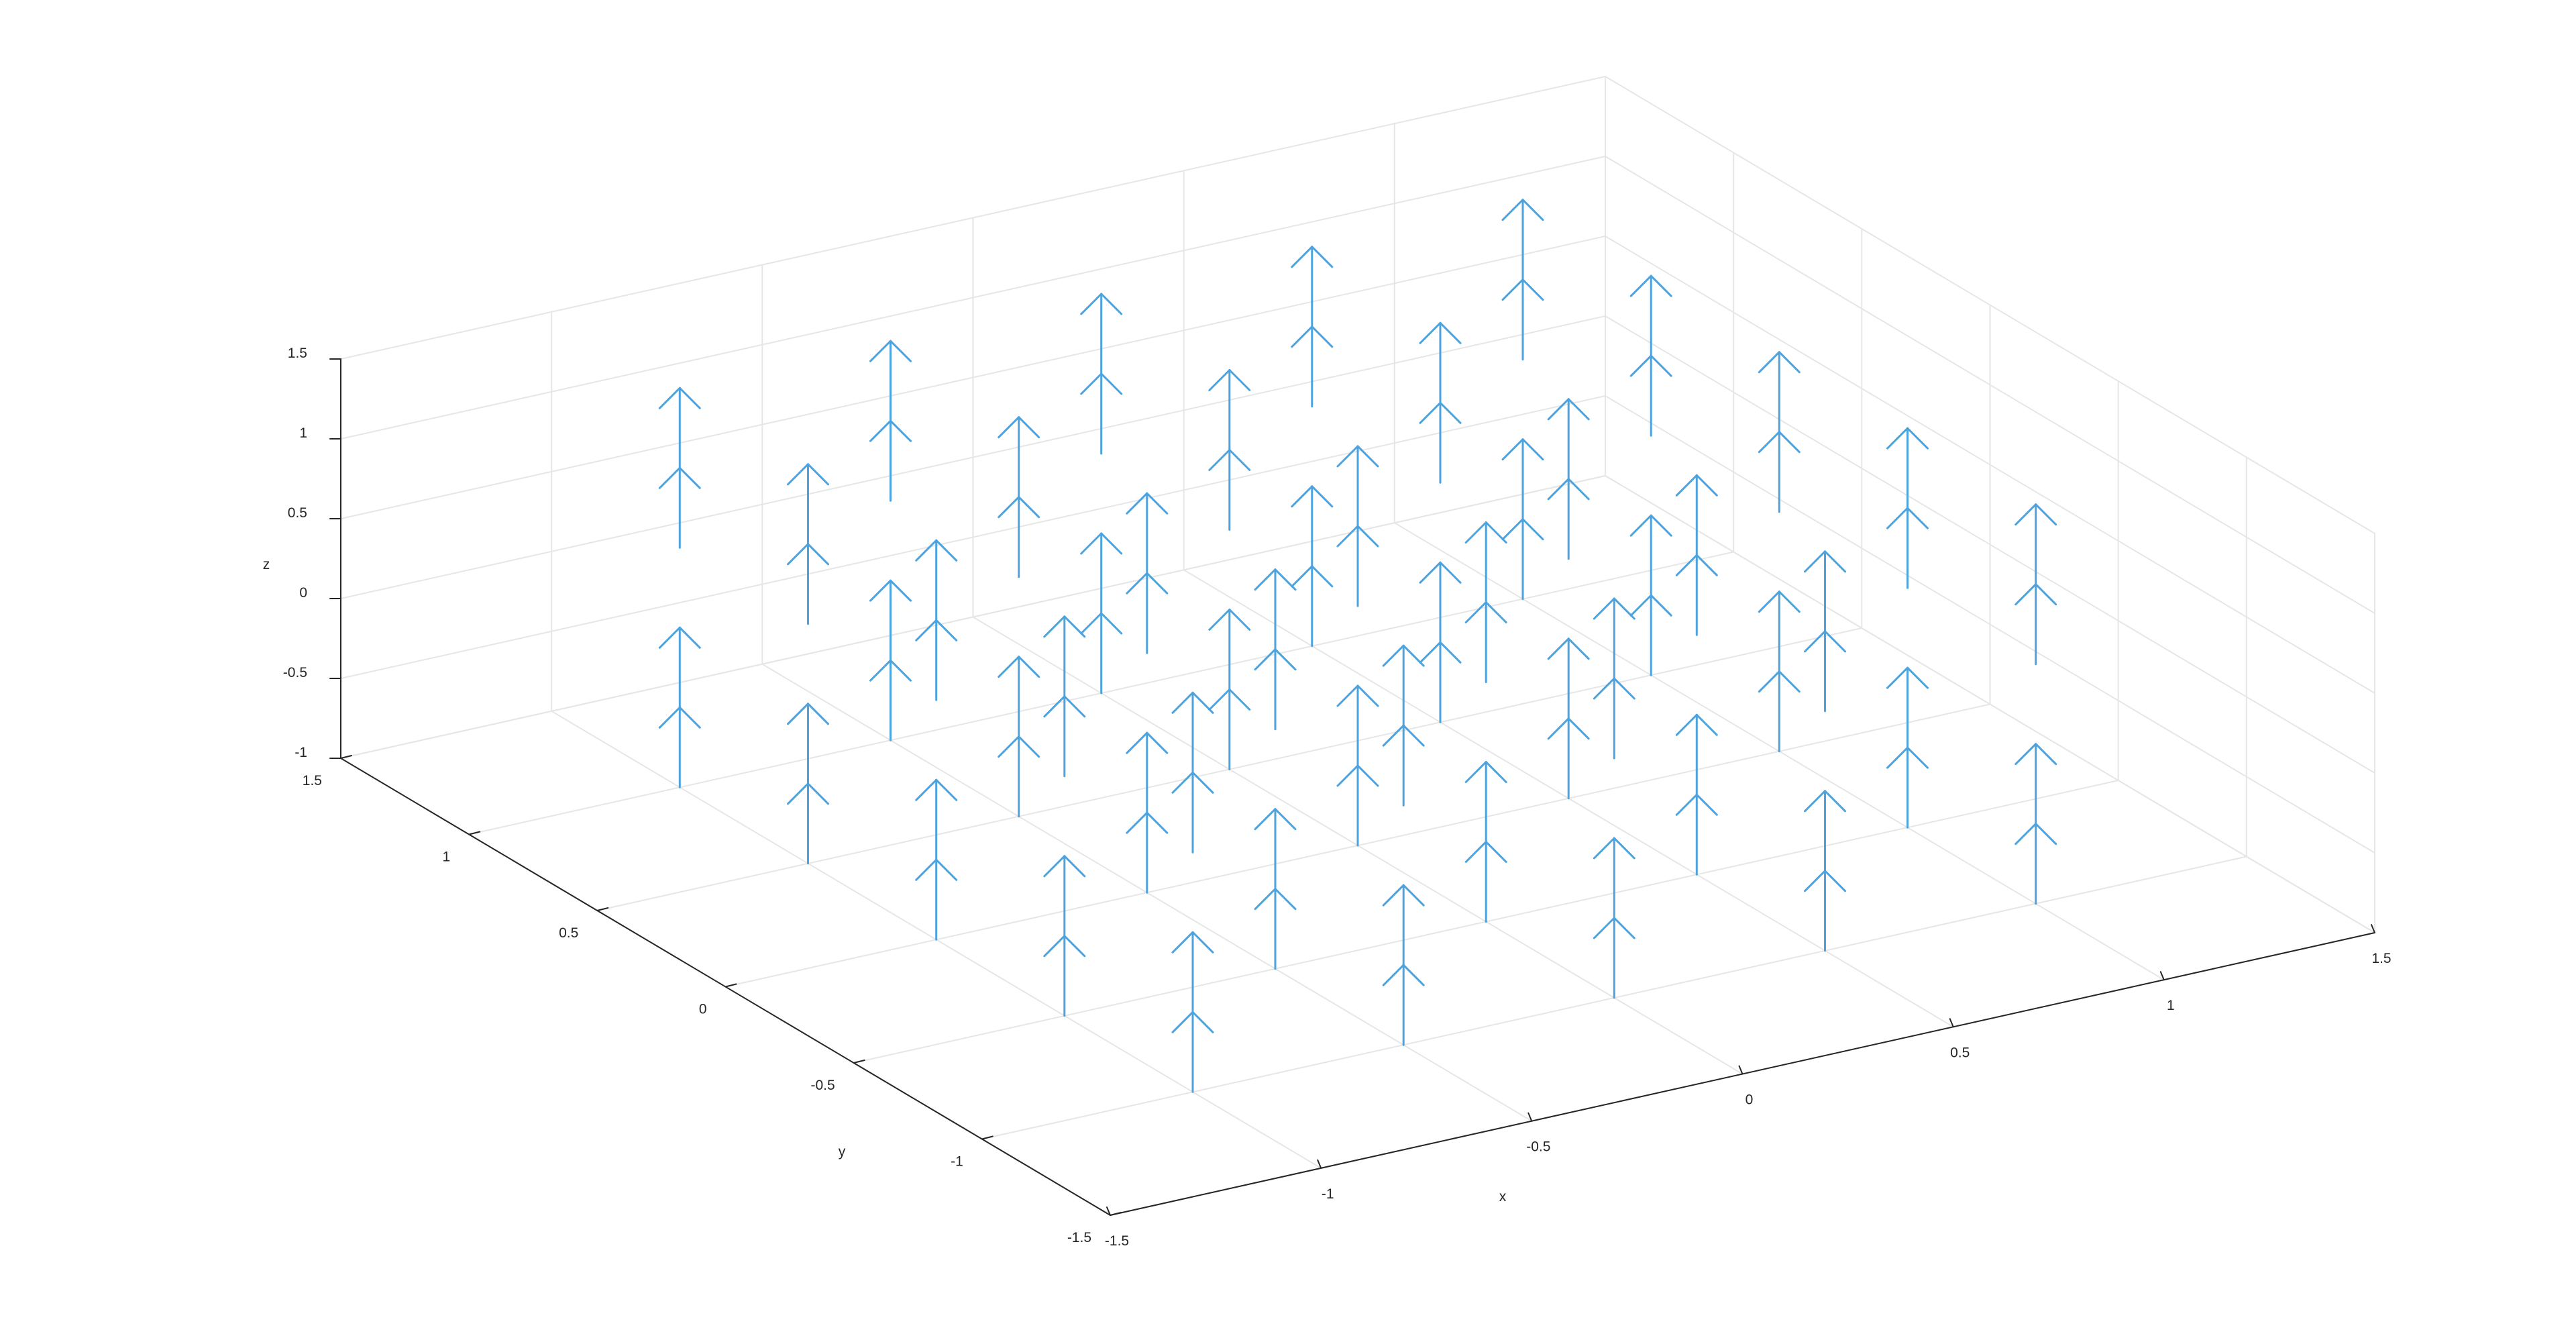 The image size is (2576, 1336). I want to click on x-tick-label: -1, so click(1328, 1194).